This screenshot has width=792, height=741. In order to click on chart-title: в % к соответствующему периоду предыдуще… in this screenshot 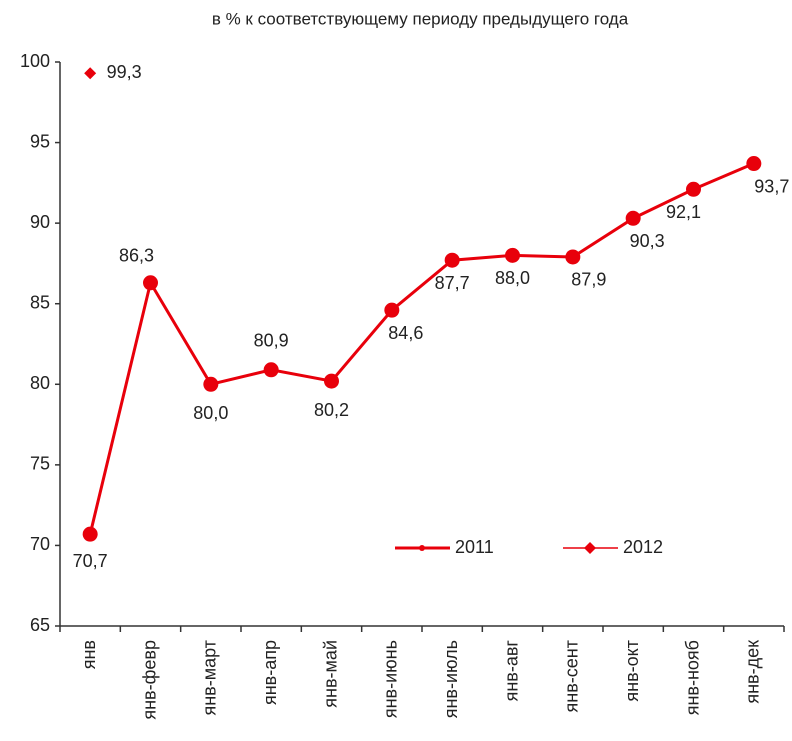, I will do `click(420, 18)`.